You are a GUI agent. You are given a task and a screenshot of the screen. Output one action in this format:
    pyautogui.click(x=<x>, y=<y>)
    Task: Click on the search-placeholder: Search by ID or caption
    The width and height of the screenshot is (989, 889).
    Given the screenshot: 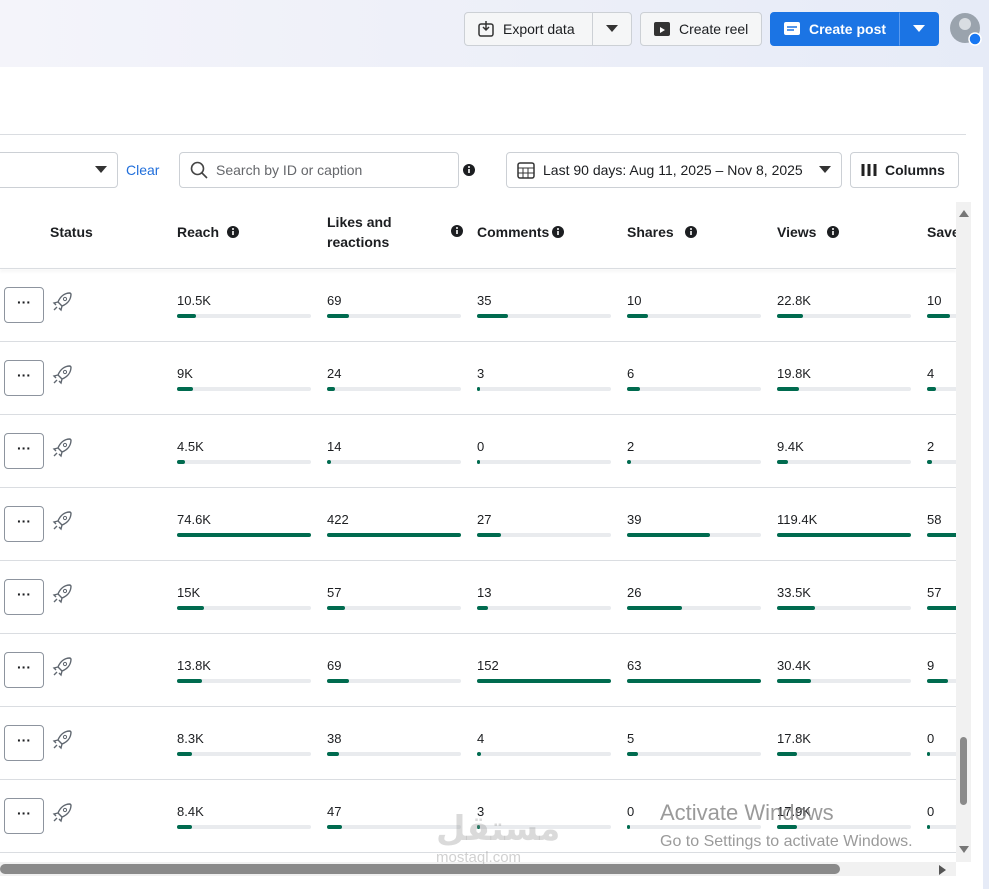 What is the action you would take?
    pyautogui.click(x=289, y=170)
    